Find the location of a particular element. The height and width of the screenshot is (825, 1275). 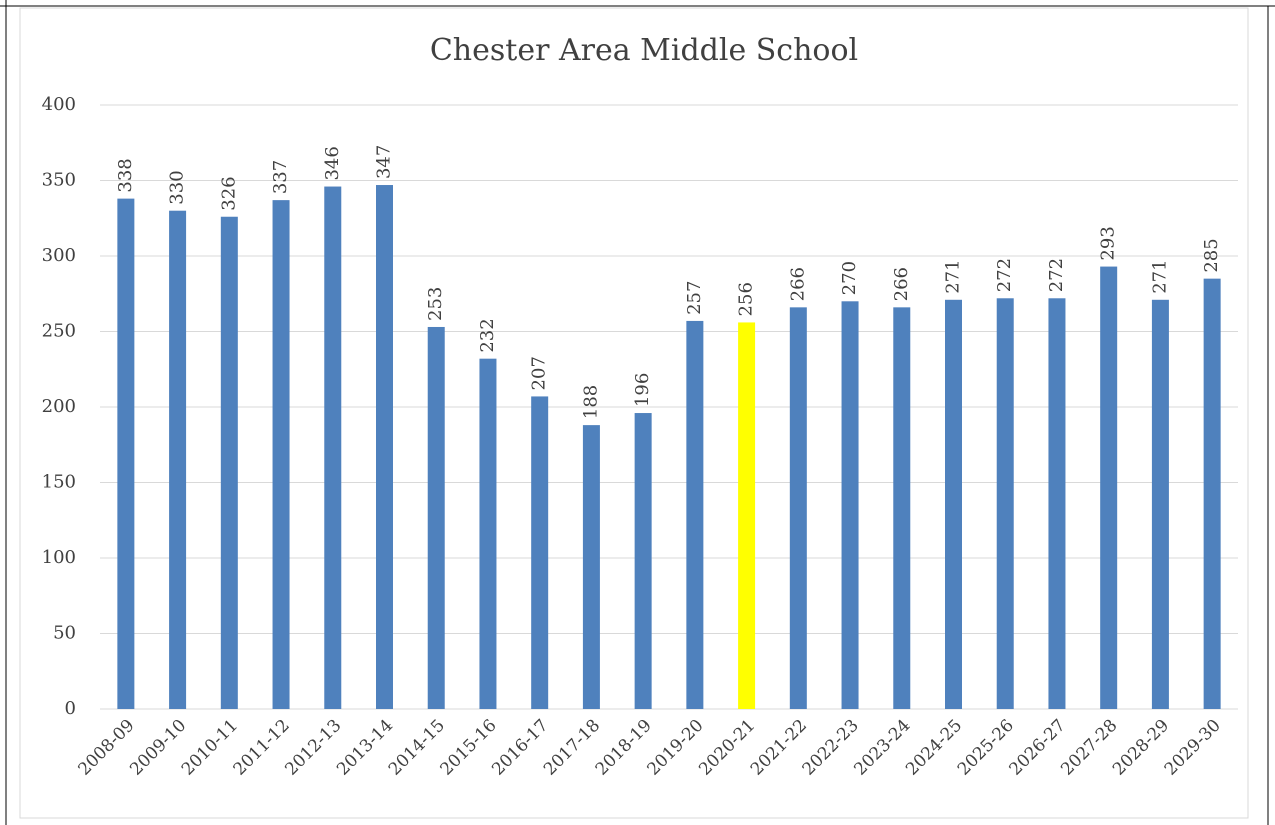

data-label: 293 is located at coordinates (1108, 243).